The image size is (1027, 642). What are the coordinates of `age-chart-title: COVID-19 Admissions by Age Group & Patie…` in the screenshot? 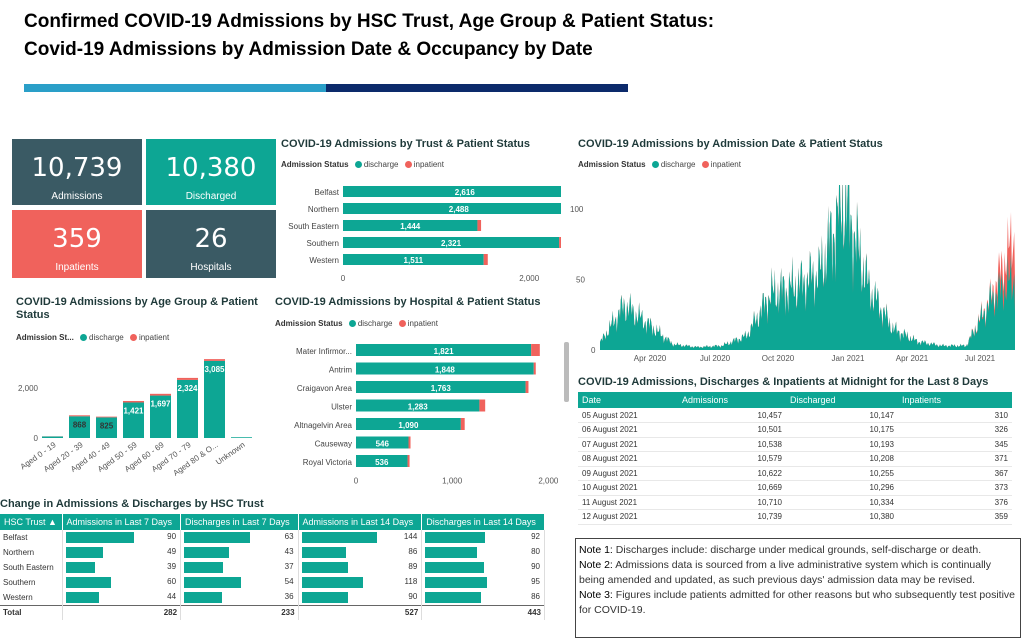 It's located at (137, 308).